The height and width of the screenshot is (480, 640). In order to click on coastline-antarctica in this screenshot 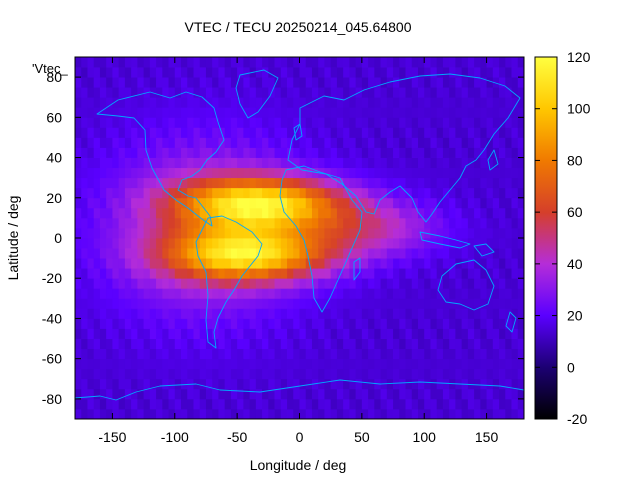, I will do `click(299, 390)`.